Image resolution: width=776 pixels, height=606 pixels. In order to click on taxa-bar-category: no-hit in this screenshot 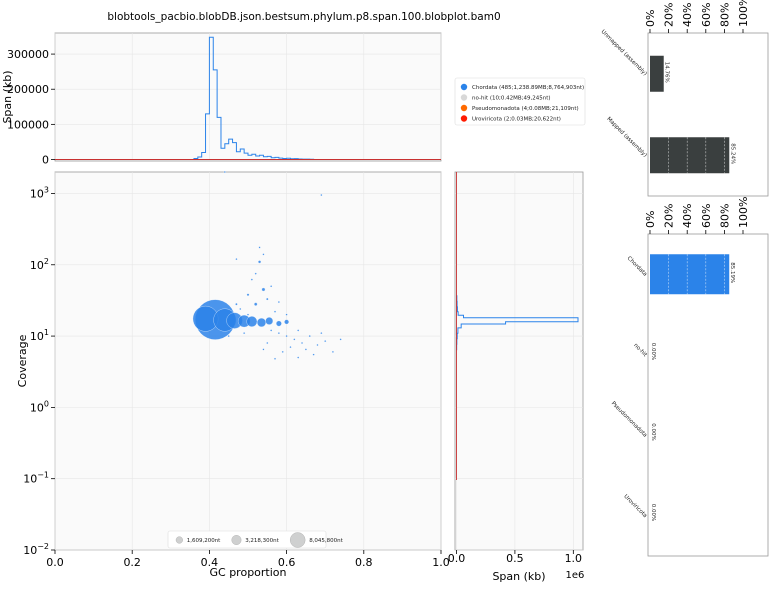, I will do `click(640, 351)`.